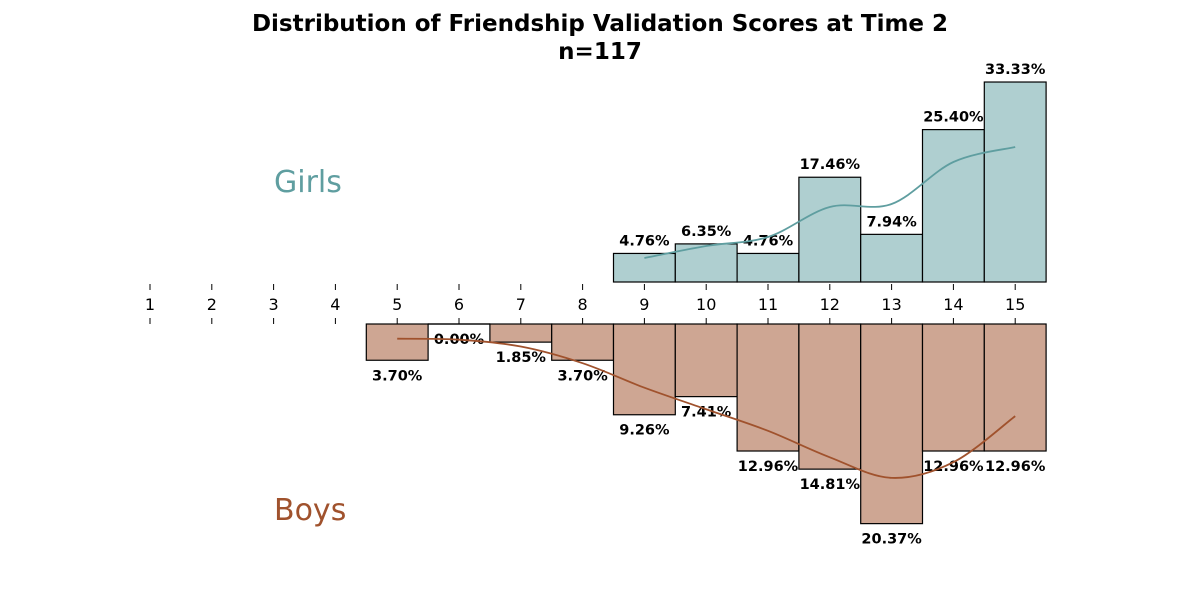  Describe the element at coordinates (768, 304) in the screenshot. I see `x-tick-label: 11` at that location.